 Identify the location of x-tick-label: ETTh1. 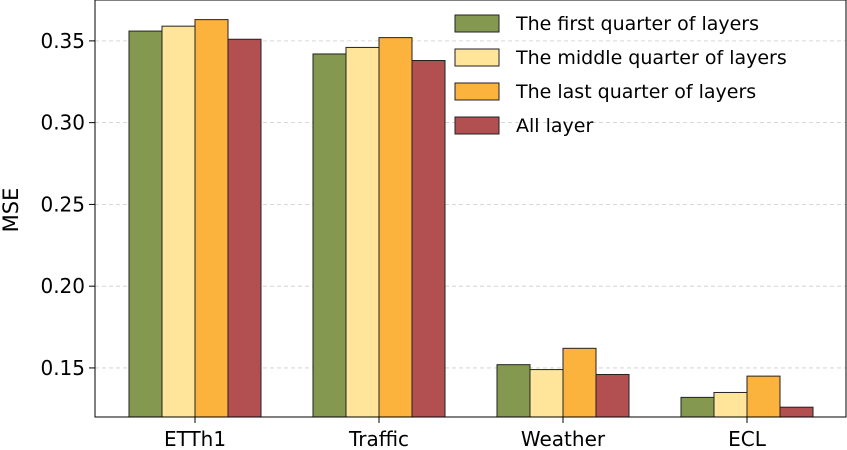
(195, 438).